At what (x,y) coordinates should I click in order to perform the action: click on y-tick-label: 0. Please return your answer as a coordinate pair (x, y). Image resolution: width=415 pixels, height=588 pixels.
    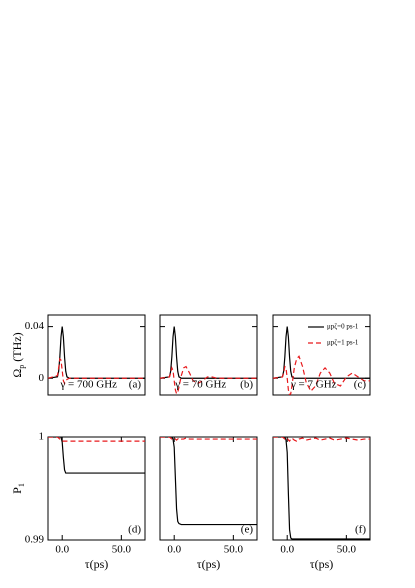
    Looking at the image, I should click on (42, 378).